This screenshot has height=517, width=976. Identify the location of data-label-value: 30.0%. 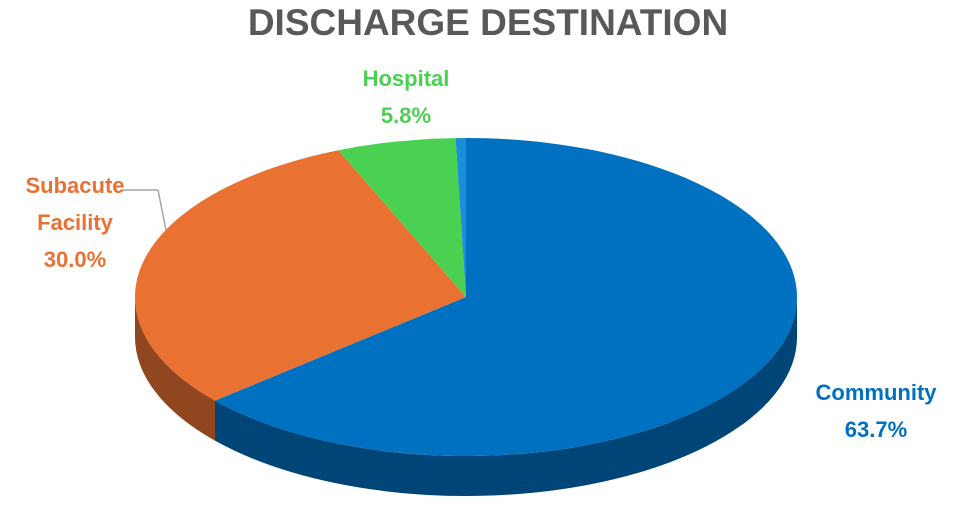
(75, 259).